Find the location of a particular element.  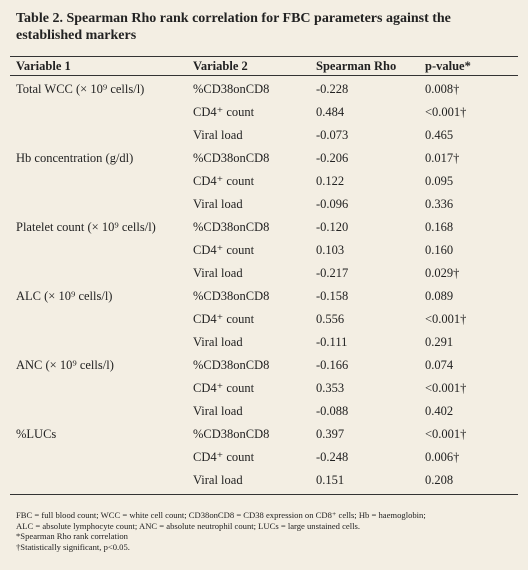

spearman-rho: -0.111 is located at coordinates (332, 342).